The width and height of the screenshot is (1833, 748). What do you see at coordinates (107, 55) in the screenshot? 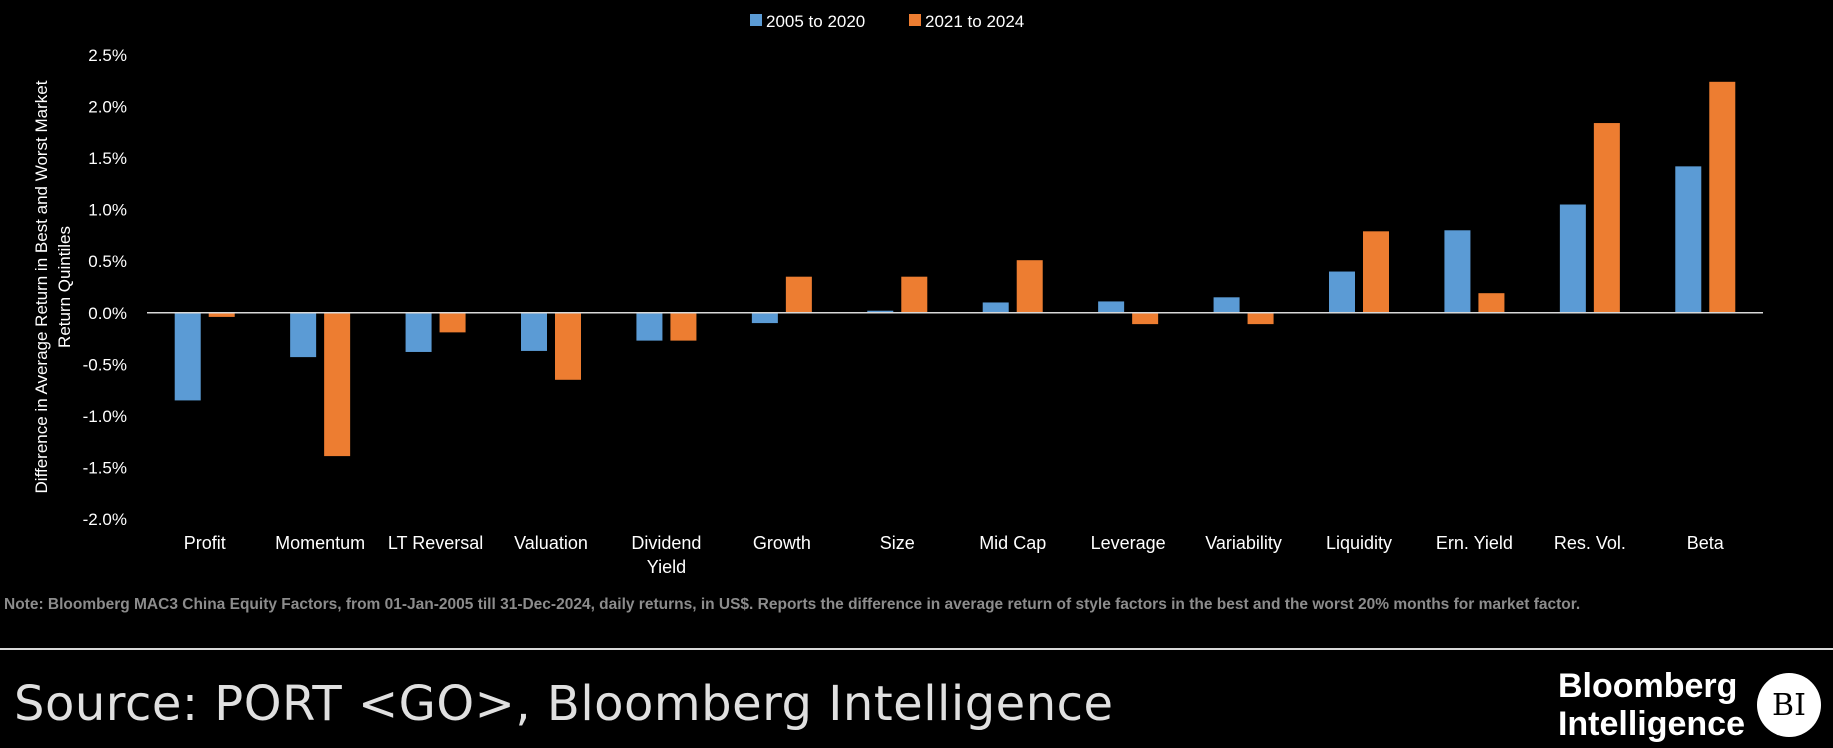
I see `y-tick-label: 2.5%` at bounding box center [107, 55].